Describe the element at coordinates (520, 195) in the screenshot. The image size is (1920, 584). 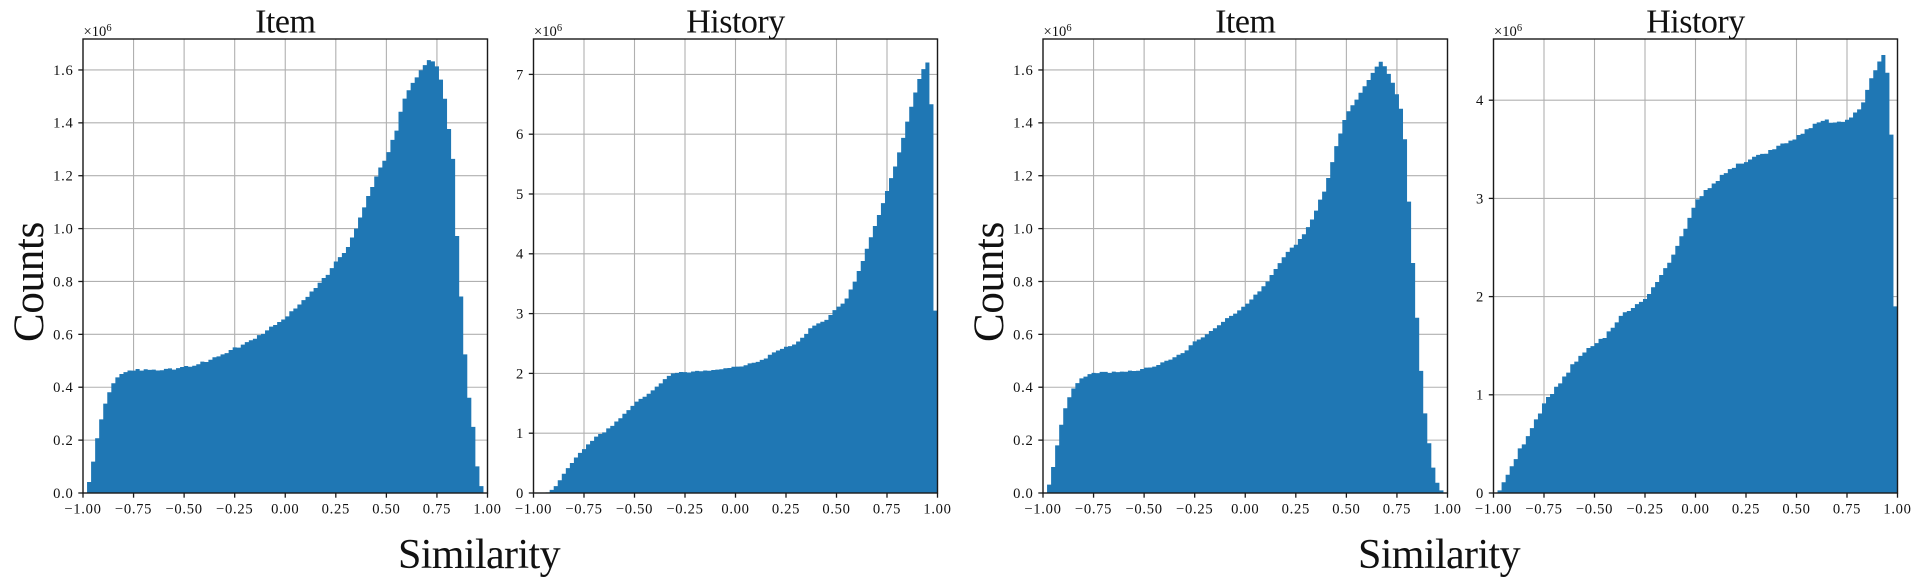
I see `svg-text: 5` at that location.